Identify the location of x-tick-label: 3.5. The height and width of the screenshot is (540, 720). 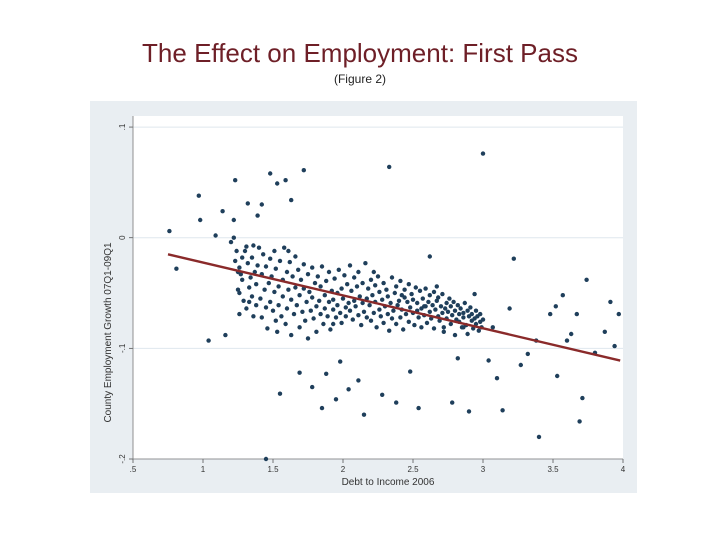
(553, 469).